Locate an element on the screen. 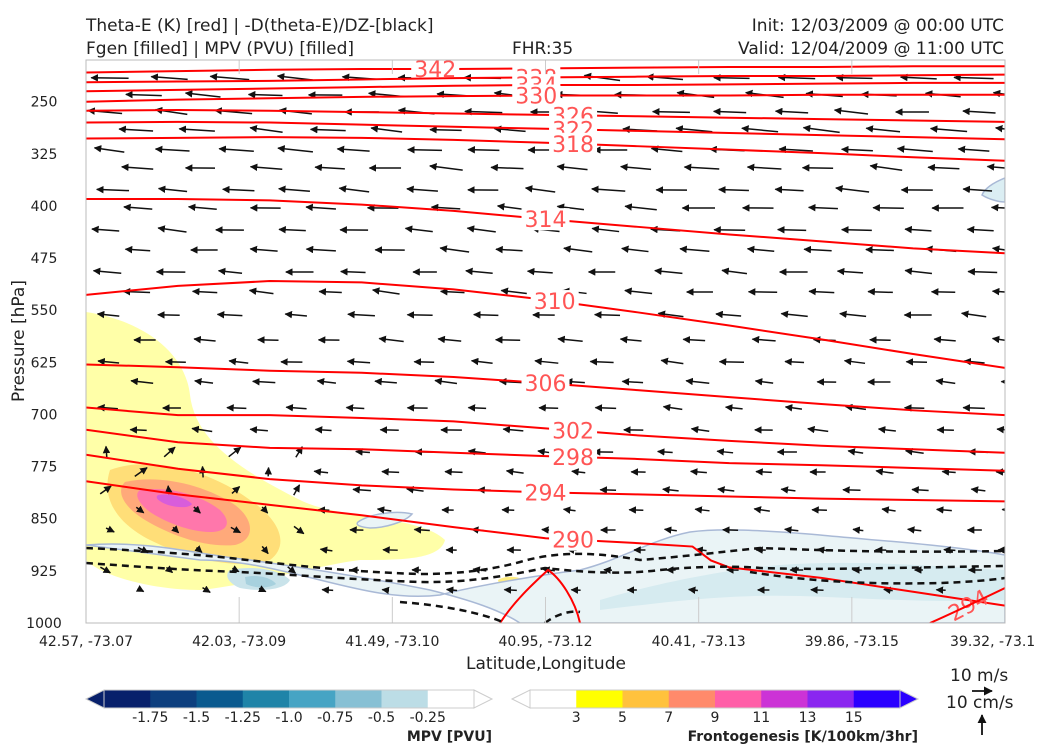 The width and height of the screenshot is (1050, 754). y-tick-label: 1000 is located at coordinates (44, 624).